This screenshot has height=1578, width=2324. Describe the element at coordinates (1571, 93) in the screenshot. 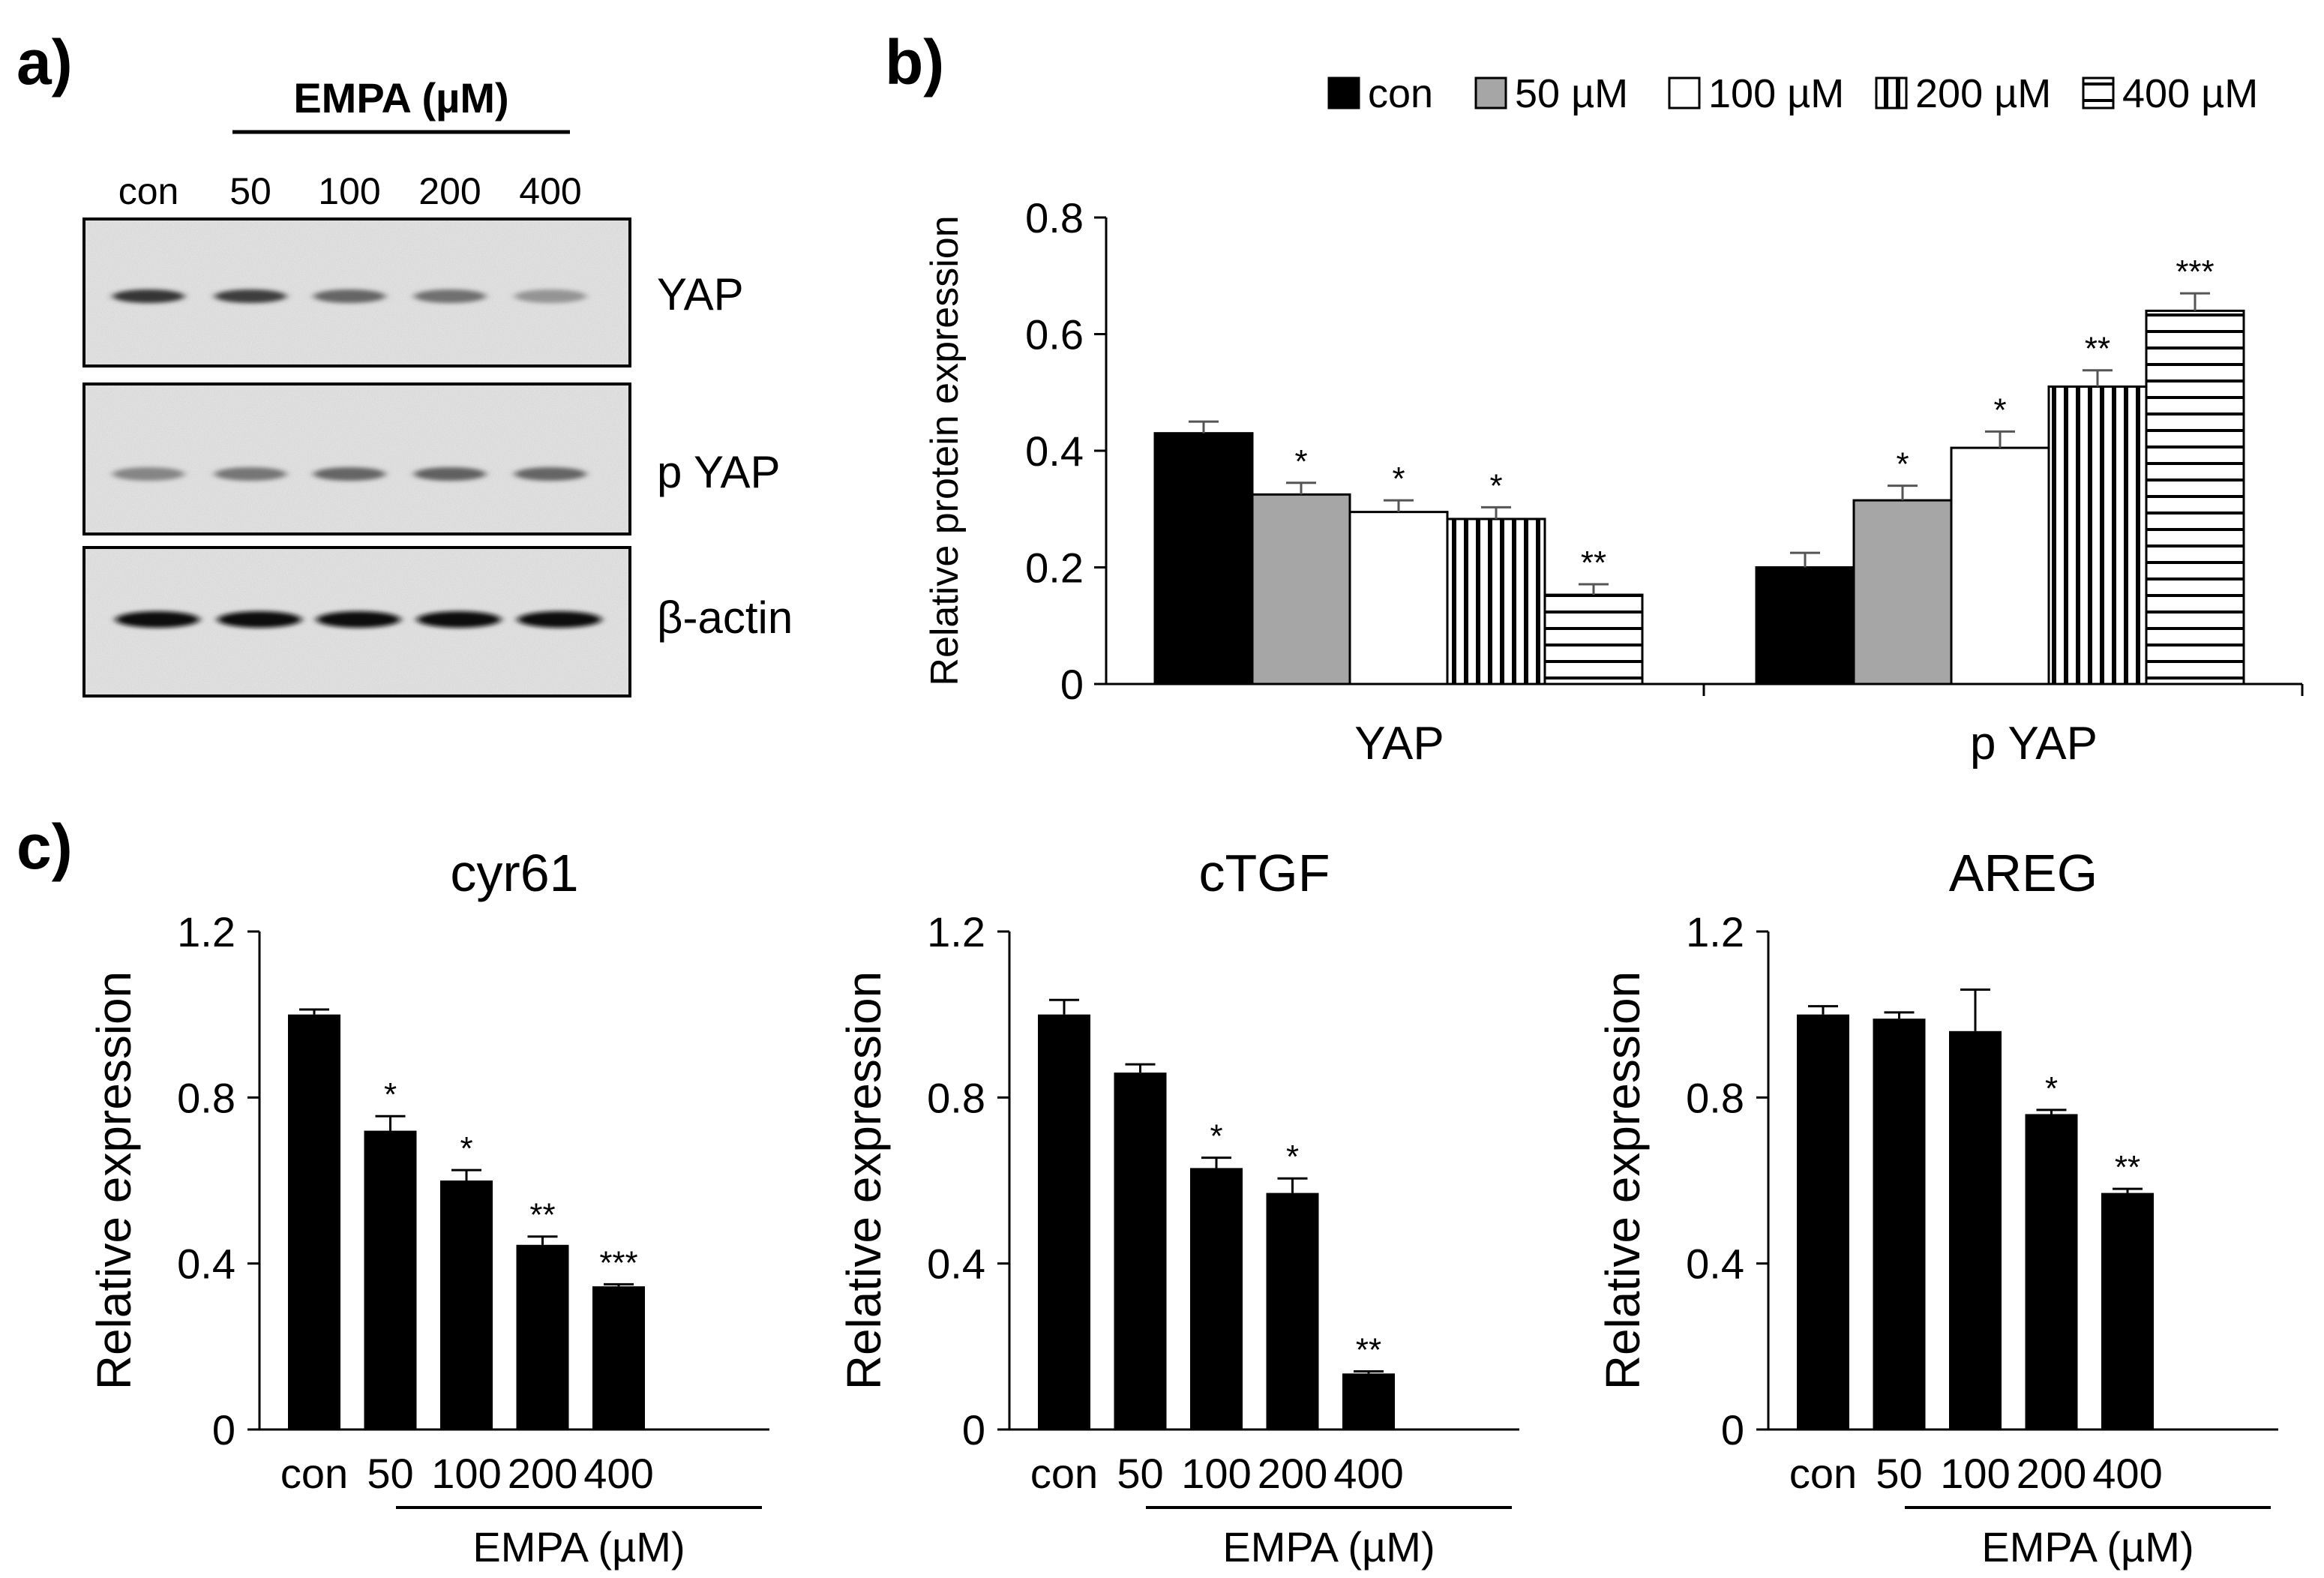

I see `legend-label: 50 µM` at that location.